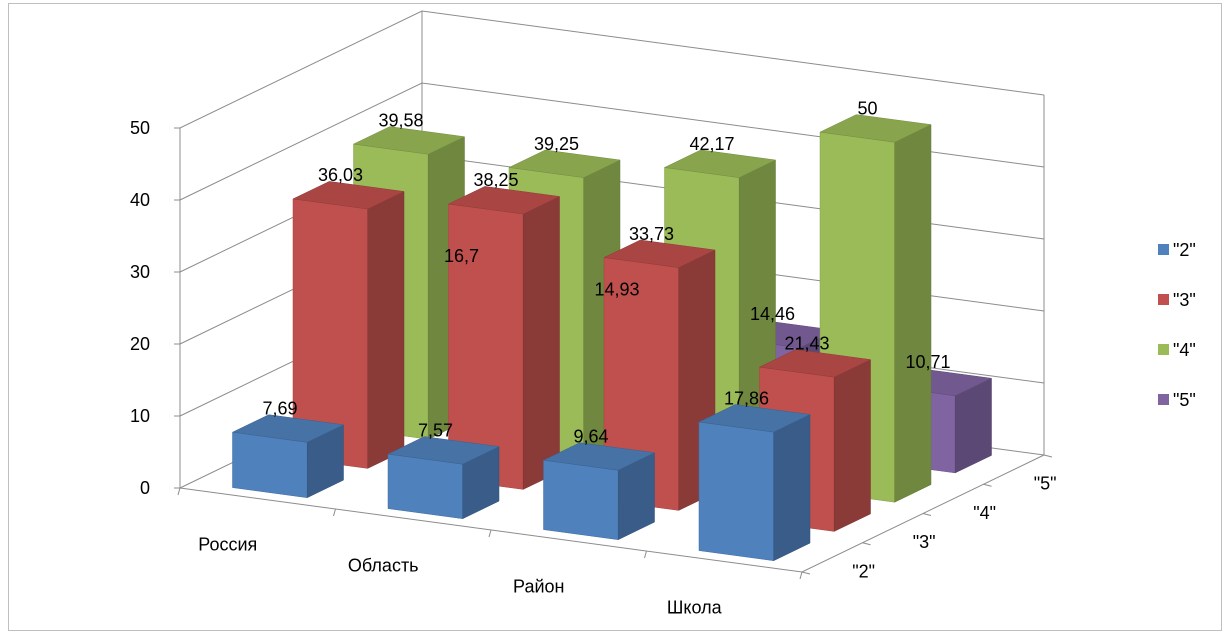  What do you see at coordinates (746, 398) in the screenshot?
I see `data-label: 17,86` at bounding box center [746, 398].